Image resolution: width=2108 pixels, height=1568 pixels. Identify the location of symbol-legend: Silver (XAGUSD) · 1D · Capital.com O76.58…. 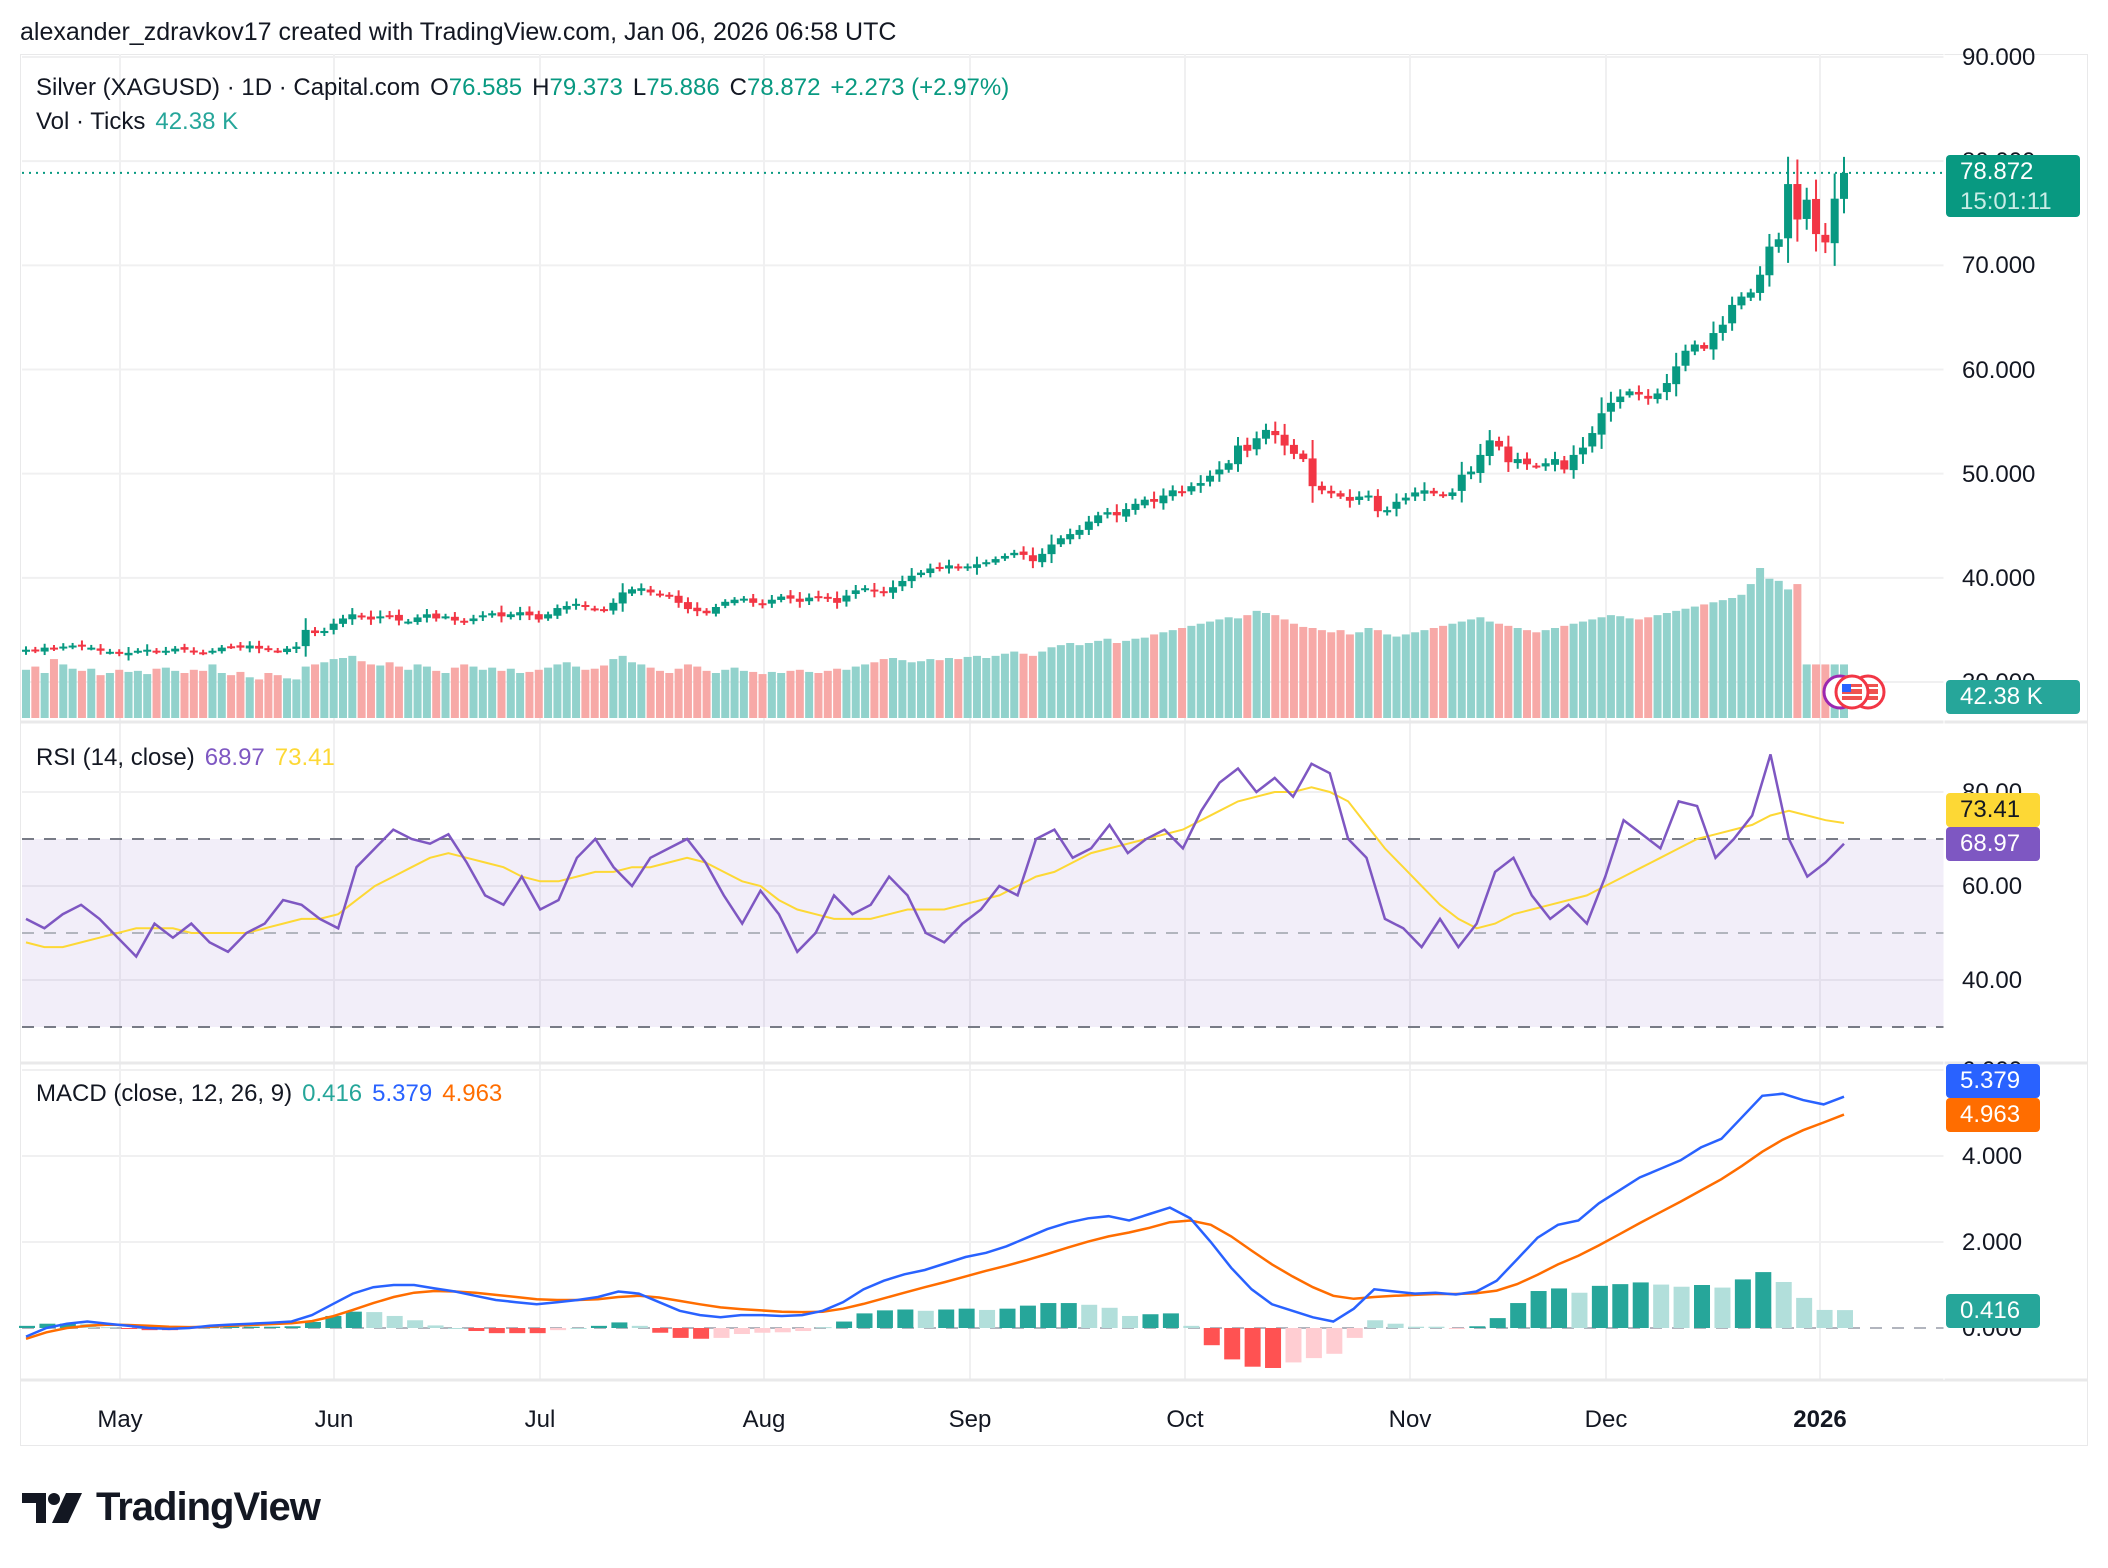
(527, 88).